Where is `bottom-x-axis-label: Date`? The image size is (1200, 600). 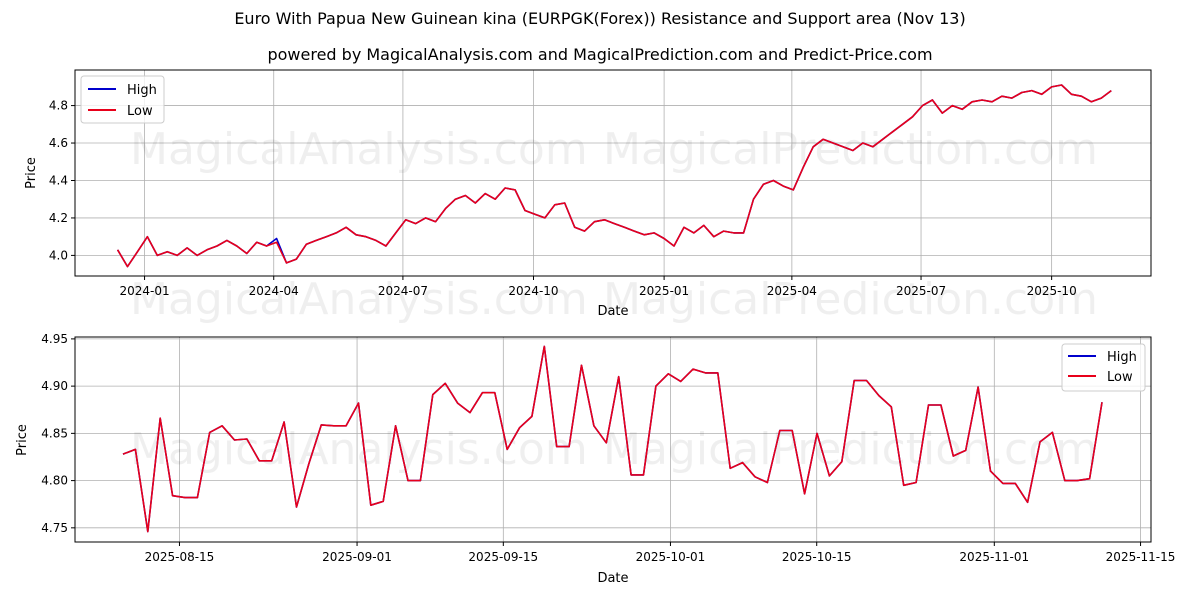 bottom-x-axis-label: Date is located at coordinates (612, 578).